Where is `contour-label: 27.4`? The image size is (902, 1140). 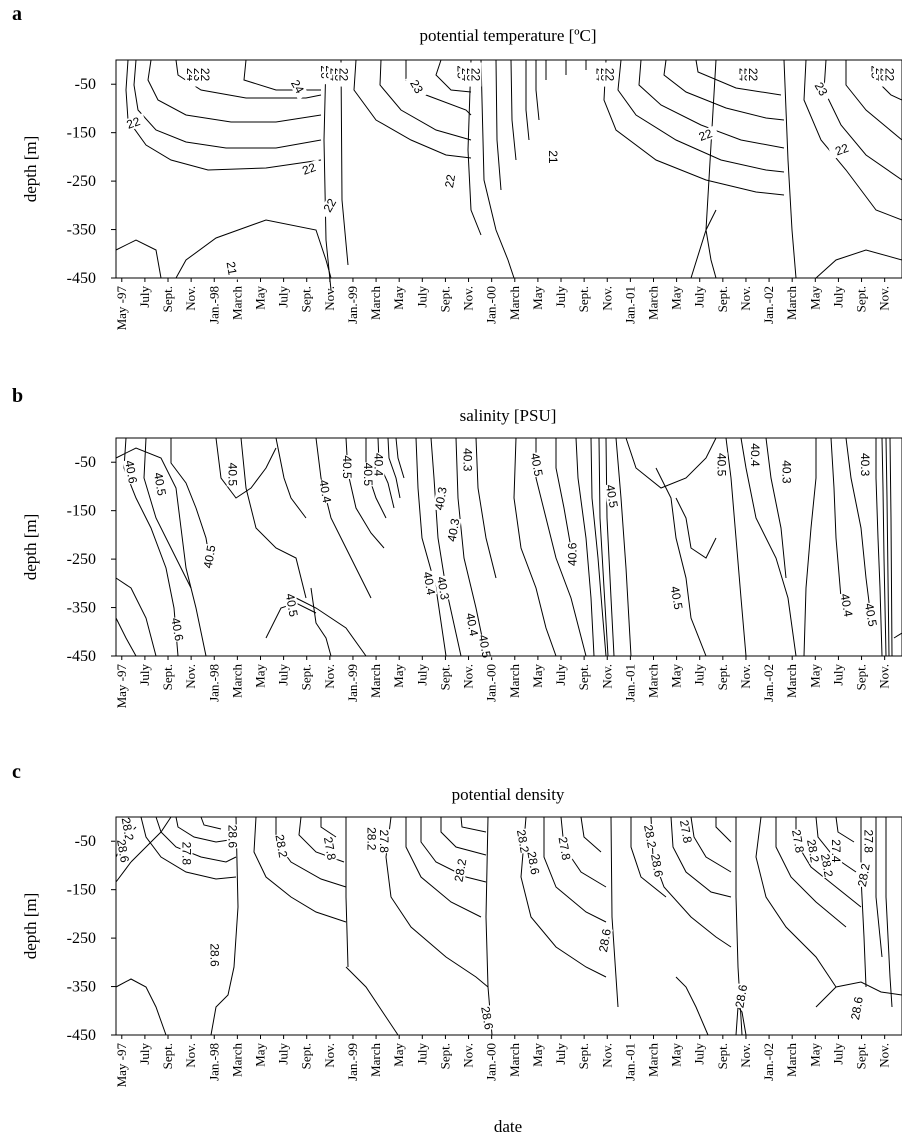
contour-label: 27.4 is located at coordinates (836, 851).